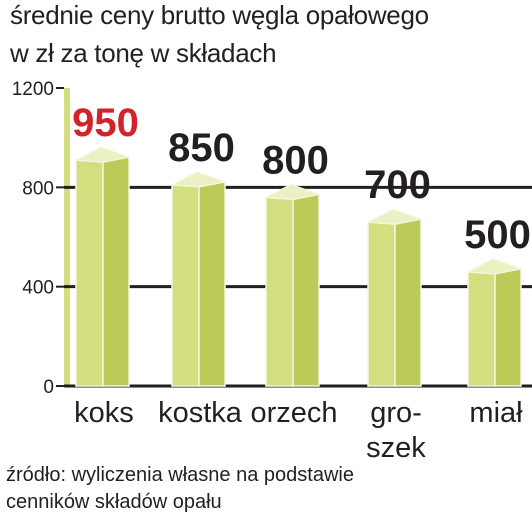 This screenshot has height=523, width=532. I want to click on y-tick-label: 800, so click(38, 188).